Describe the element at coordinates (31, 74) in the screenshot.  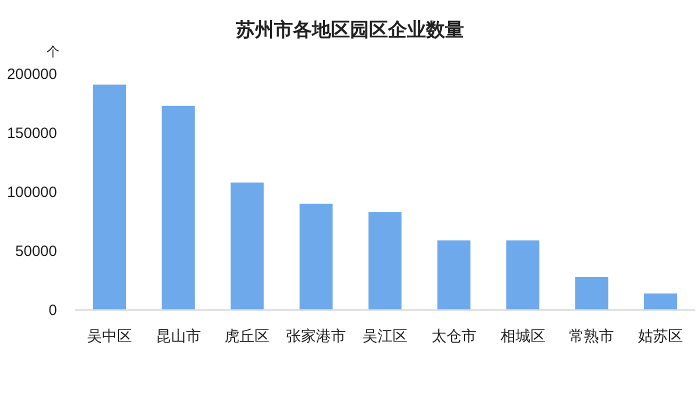
I see `y-tick-label: 200000` at that location.